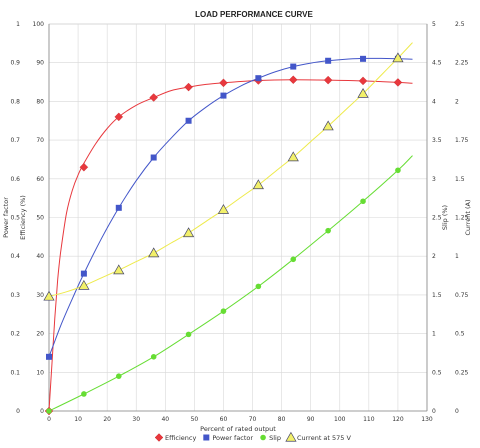 Image resolution: width=480 pixels, height=448 pixels. What do you see at coordinates (434, 24) in the screenshot?
I see `slip-tick-label: 5` at bounding box center [434, 24].